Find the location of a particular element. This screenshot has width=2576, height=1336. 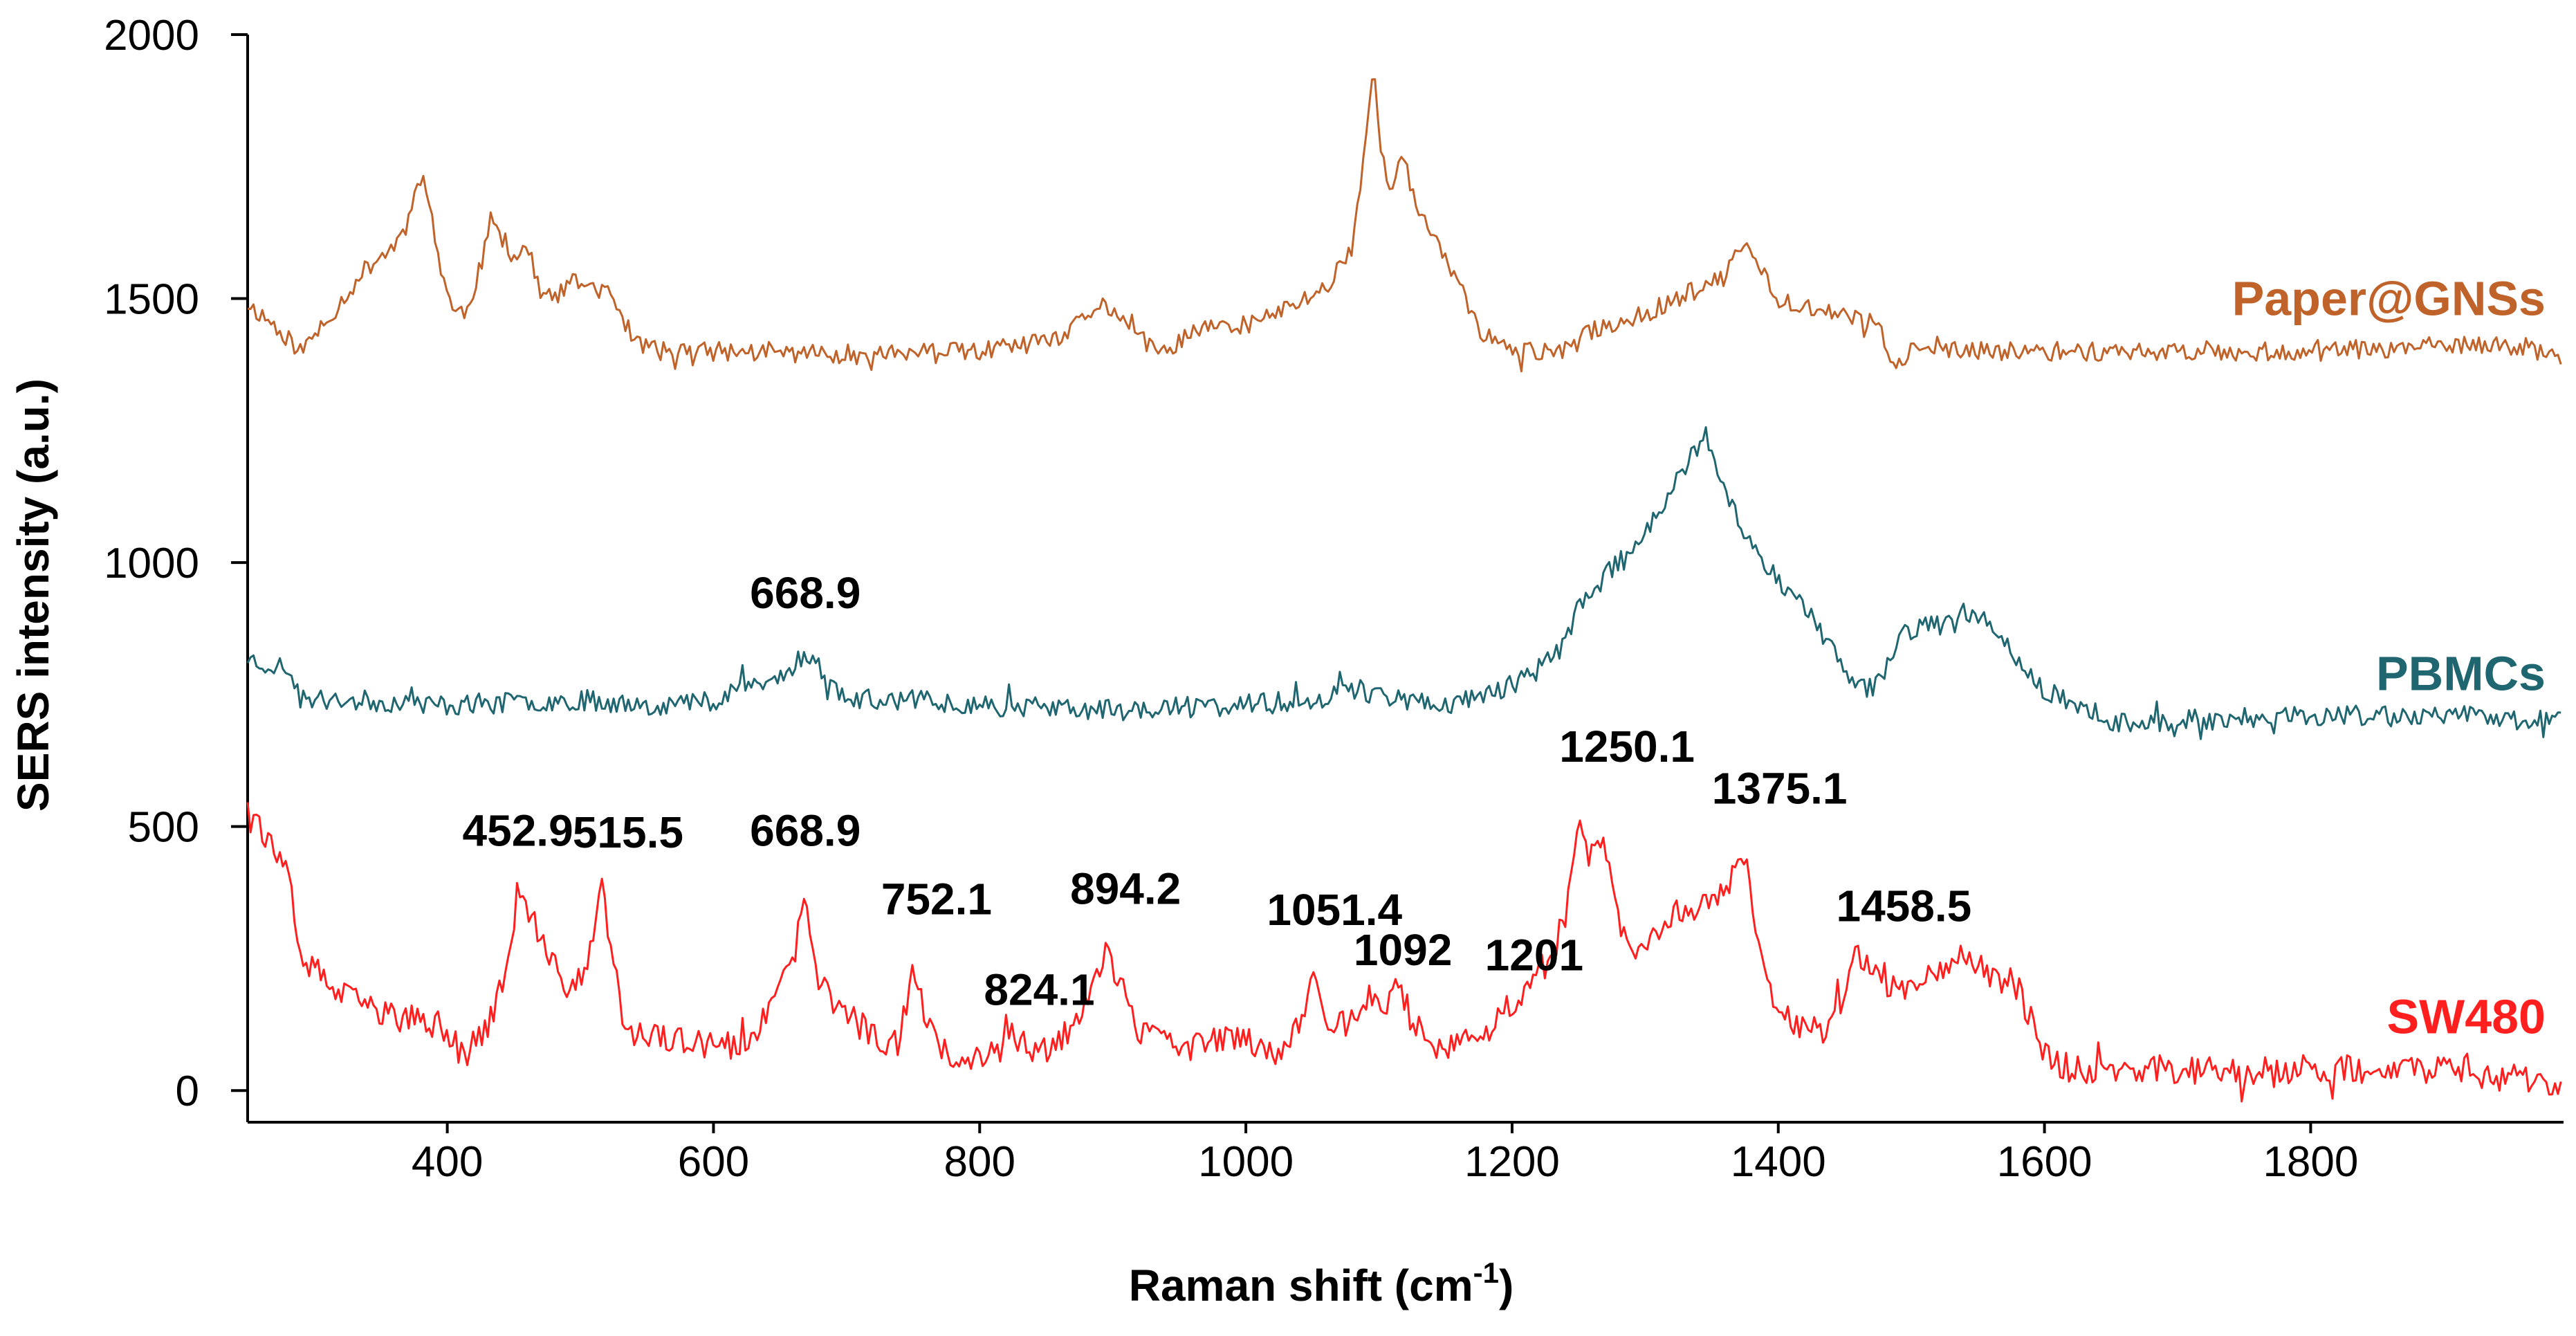

peak-label: 1092 is located at coordinates (1403, 950).